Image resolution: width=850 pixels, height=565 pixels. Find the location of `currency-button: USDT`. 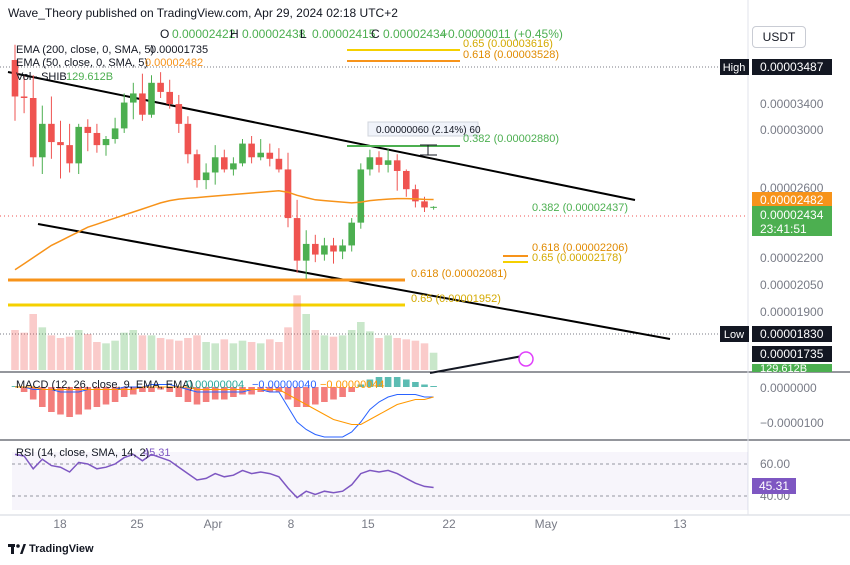

currency-button: USDT is located at coordinates (779, 37).